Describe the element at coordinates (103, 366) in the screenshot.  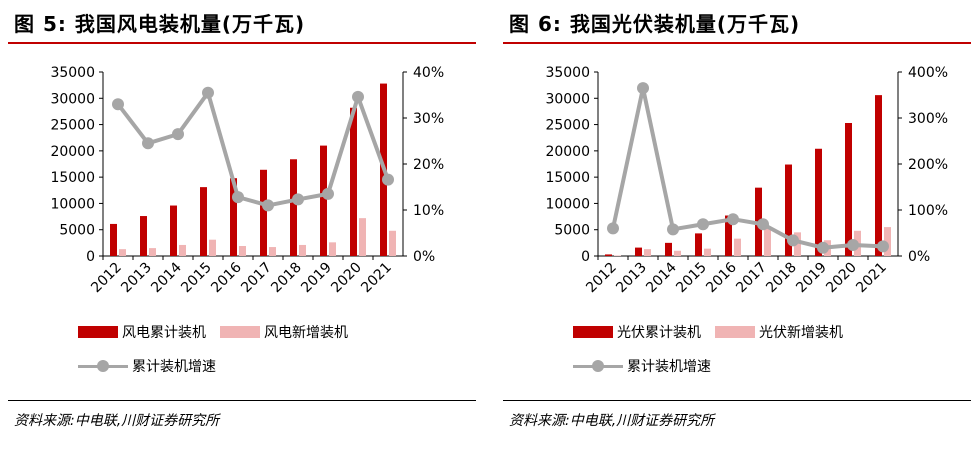
I see `legend-swatch-growth` at that location.